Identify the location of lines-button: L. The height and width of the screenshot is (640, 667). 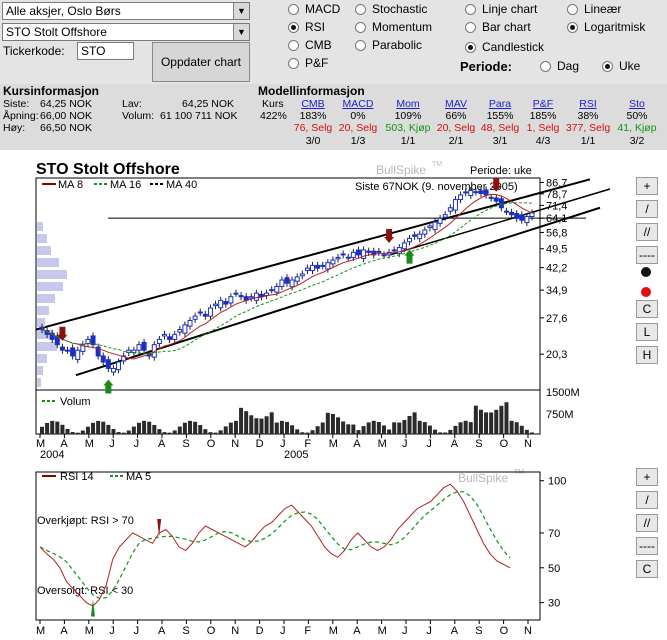
(647, 332).